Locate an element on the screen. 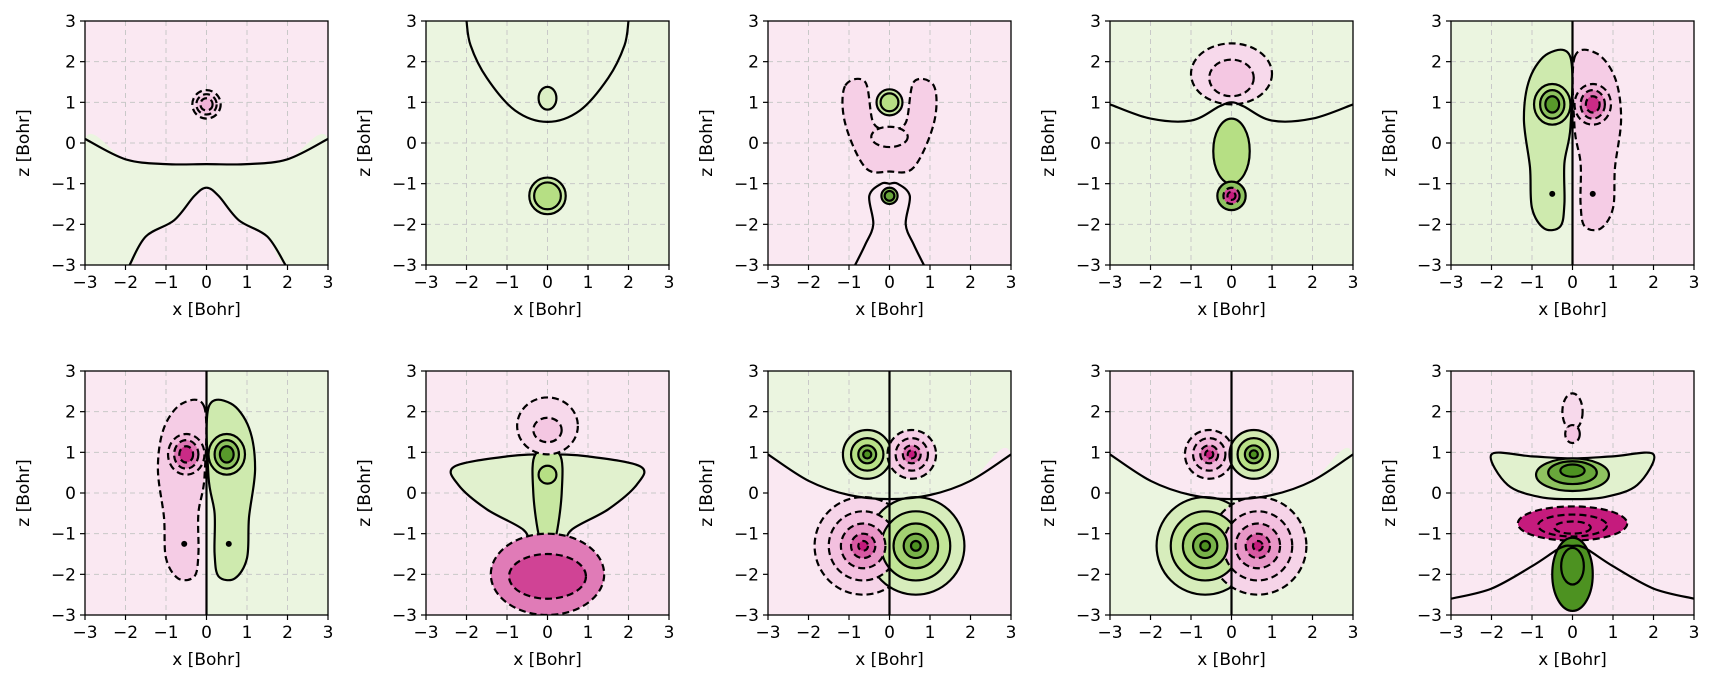  shaded-region is located at coordinates (206, 199).